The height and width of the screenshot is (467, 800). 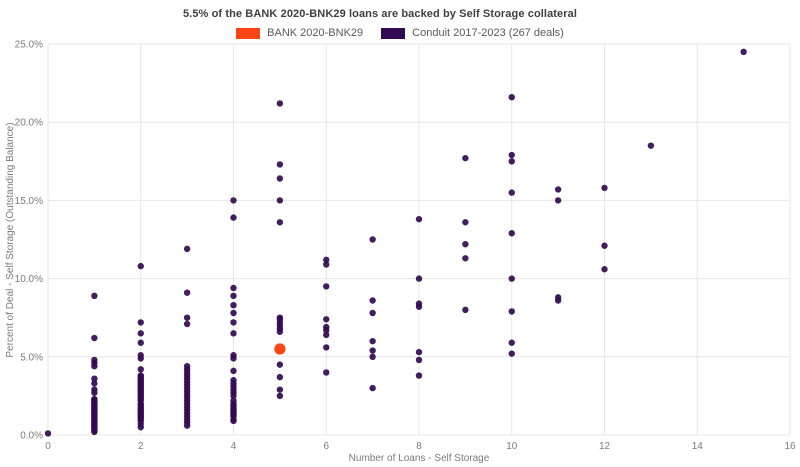 I want to click on y-tick-label: 5.0%, so click(x=31, y=357).